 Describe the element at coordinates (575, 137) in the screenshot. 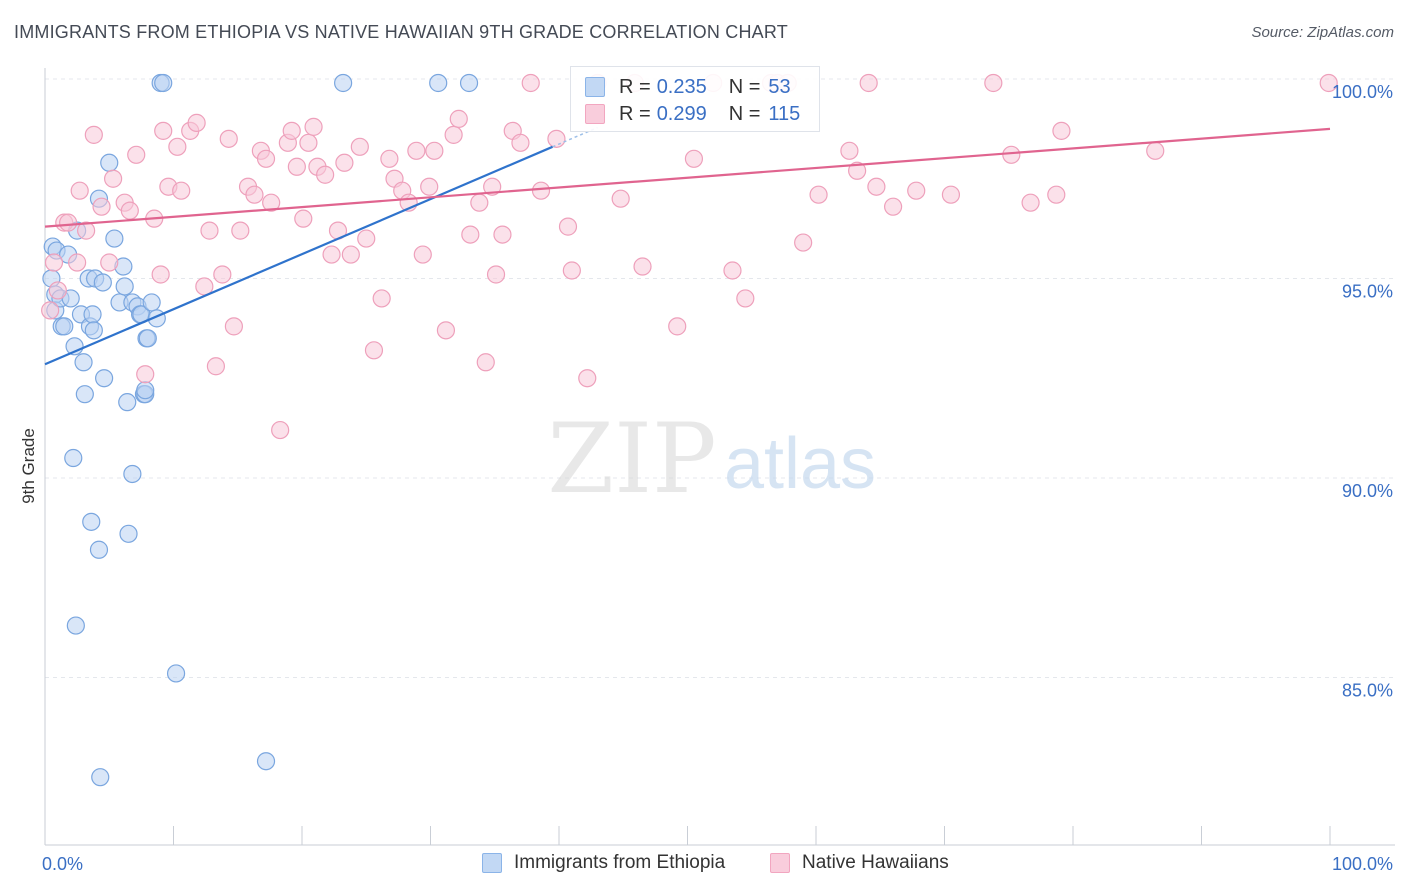

I see `trend-extension-ethiopia` at that location.